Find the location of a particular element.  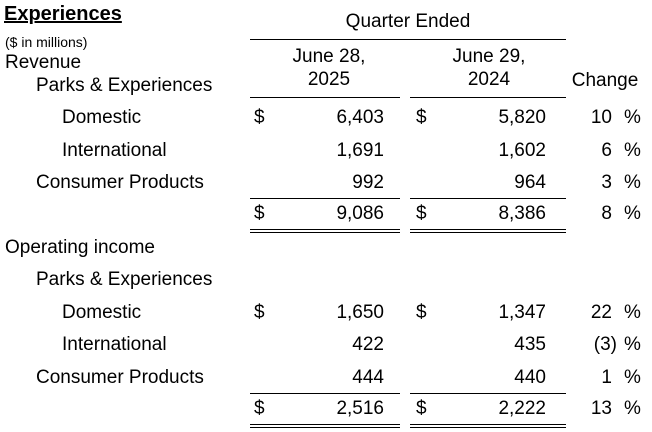

page-title: Experiences is located at coordinates (63, 14).